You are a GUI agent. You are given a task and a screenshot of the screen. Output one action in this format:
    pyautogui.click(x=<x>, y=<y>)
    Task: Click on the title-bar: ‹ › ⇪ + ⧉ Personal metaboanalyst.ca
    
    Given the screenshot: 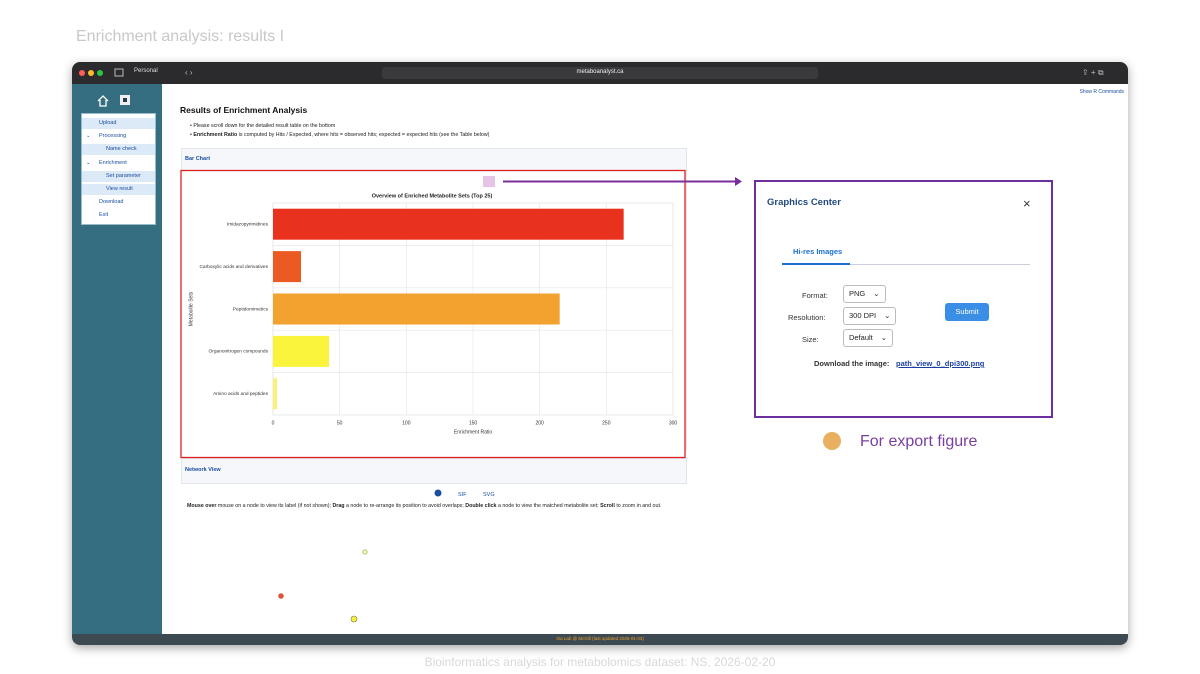 What is the action you would take?
    pyautogui.click(x=600, y=73)
    